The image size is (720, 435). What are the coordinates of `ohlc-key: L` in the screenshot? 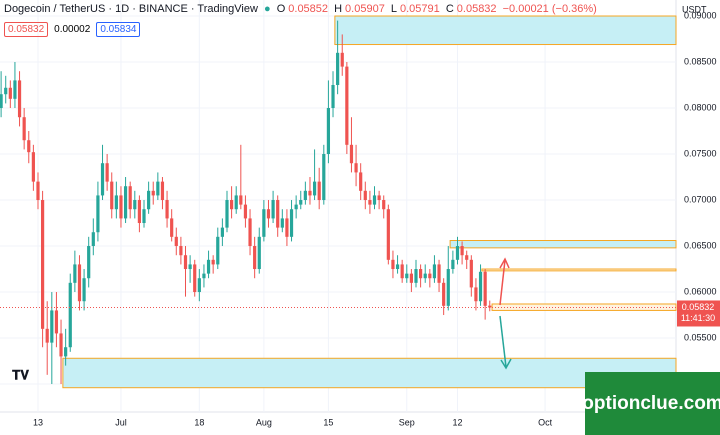 It's located at (393, 9).